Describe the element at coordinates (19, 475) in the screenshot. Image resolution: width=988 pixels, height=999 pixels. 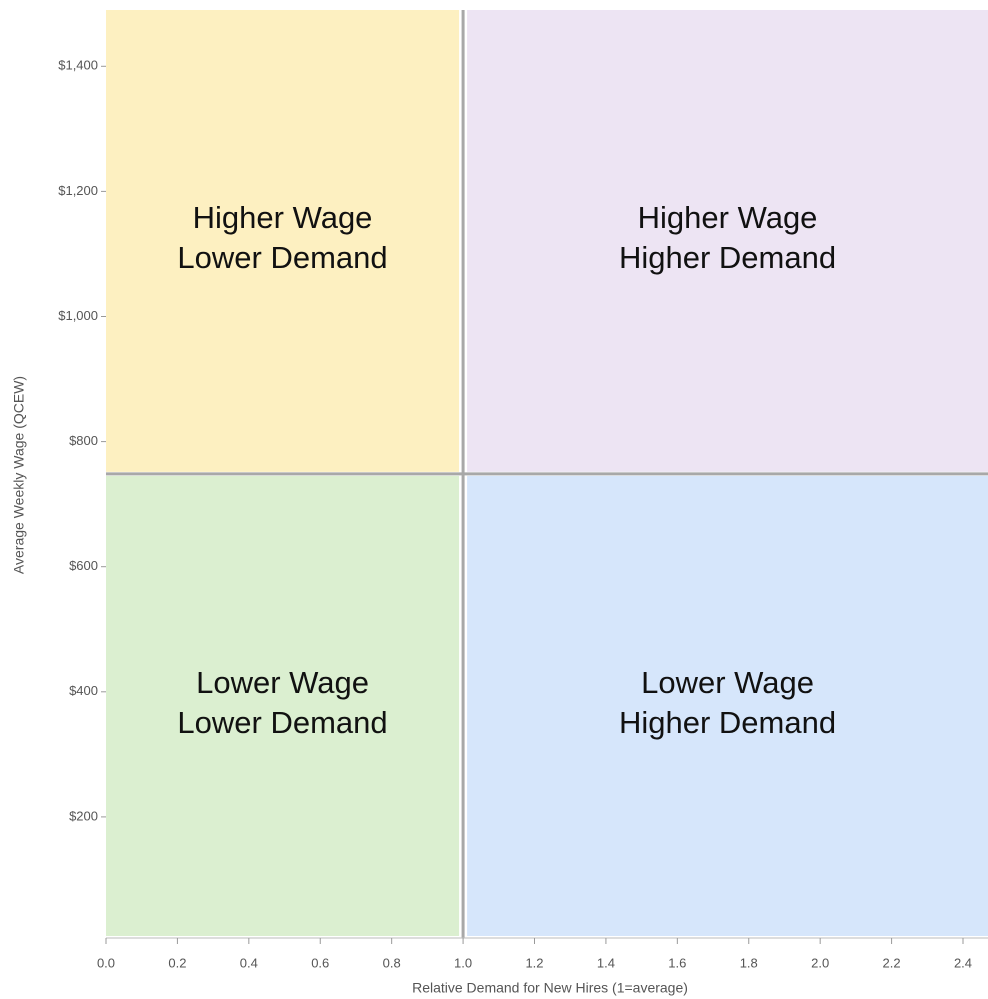
I see `y-axis-title: Average Weekly Wage (QCEW)` at that location.